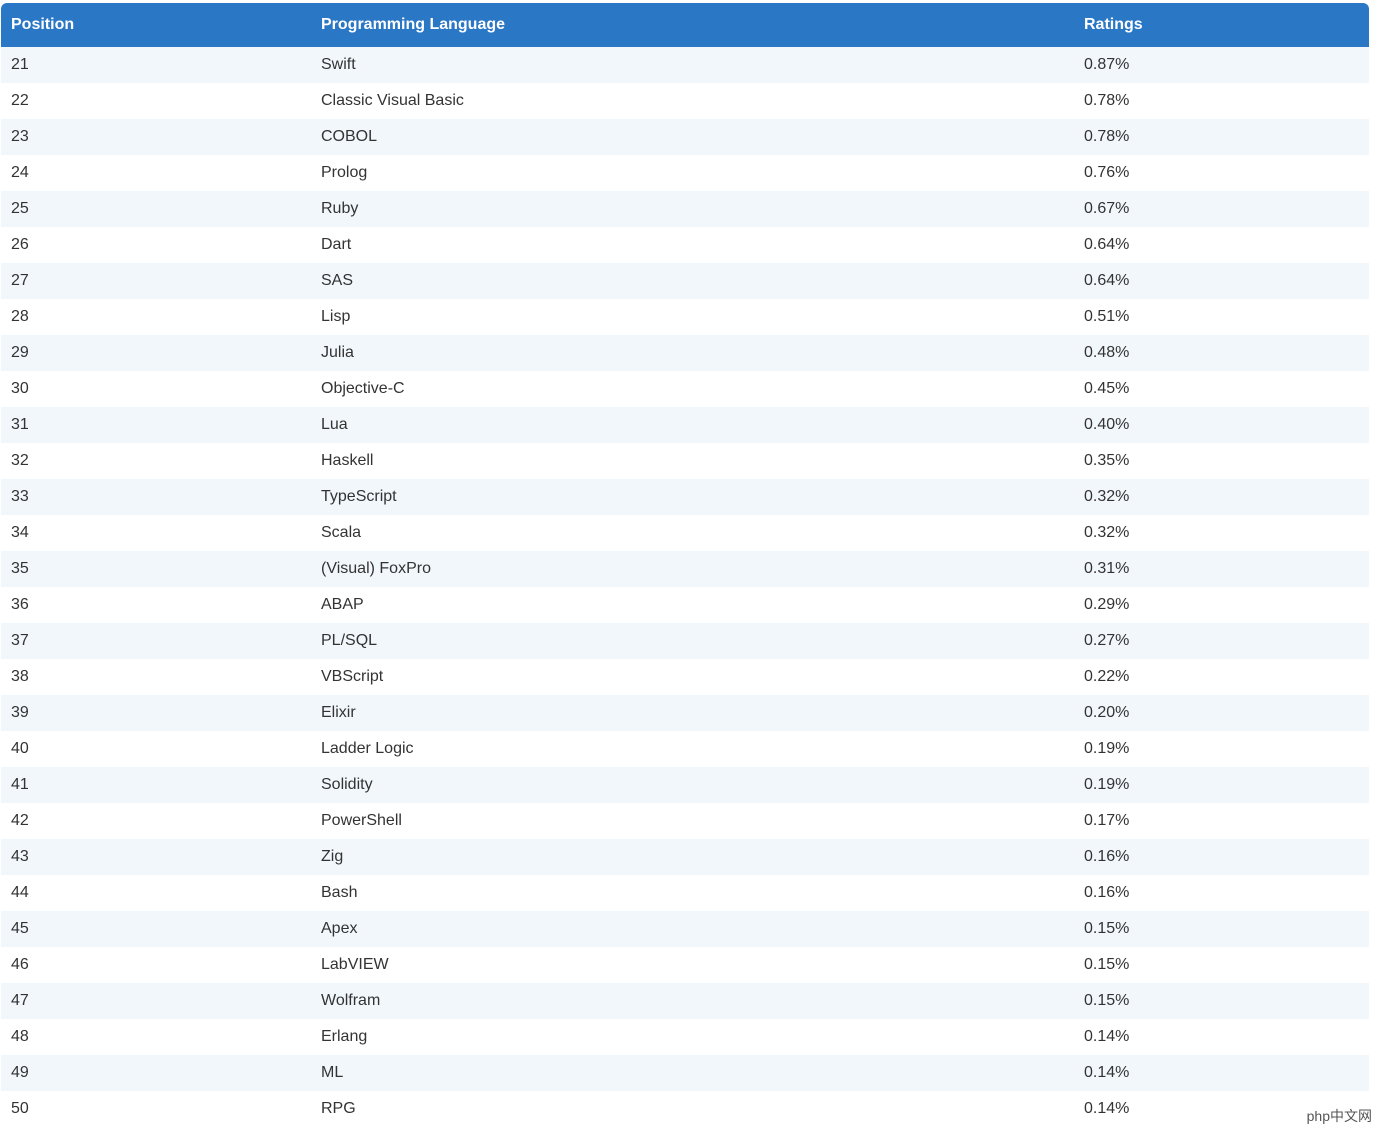  Describe the element at coordinates (156, 209) in the screenshot. I see `table-cell: 25` at that location.